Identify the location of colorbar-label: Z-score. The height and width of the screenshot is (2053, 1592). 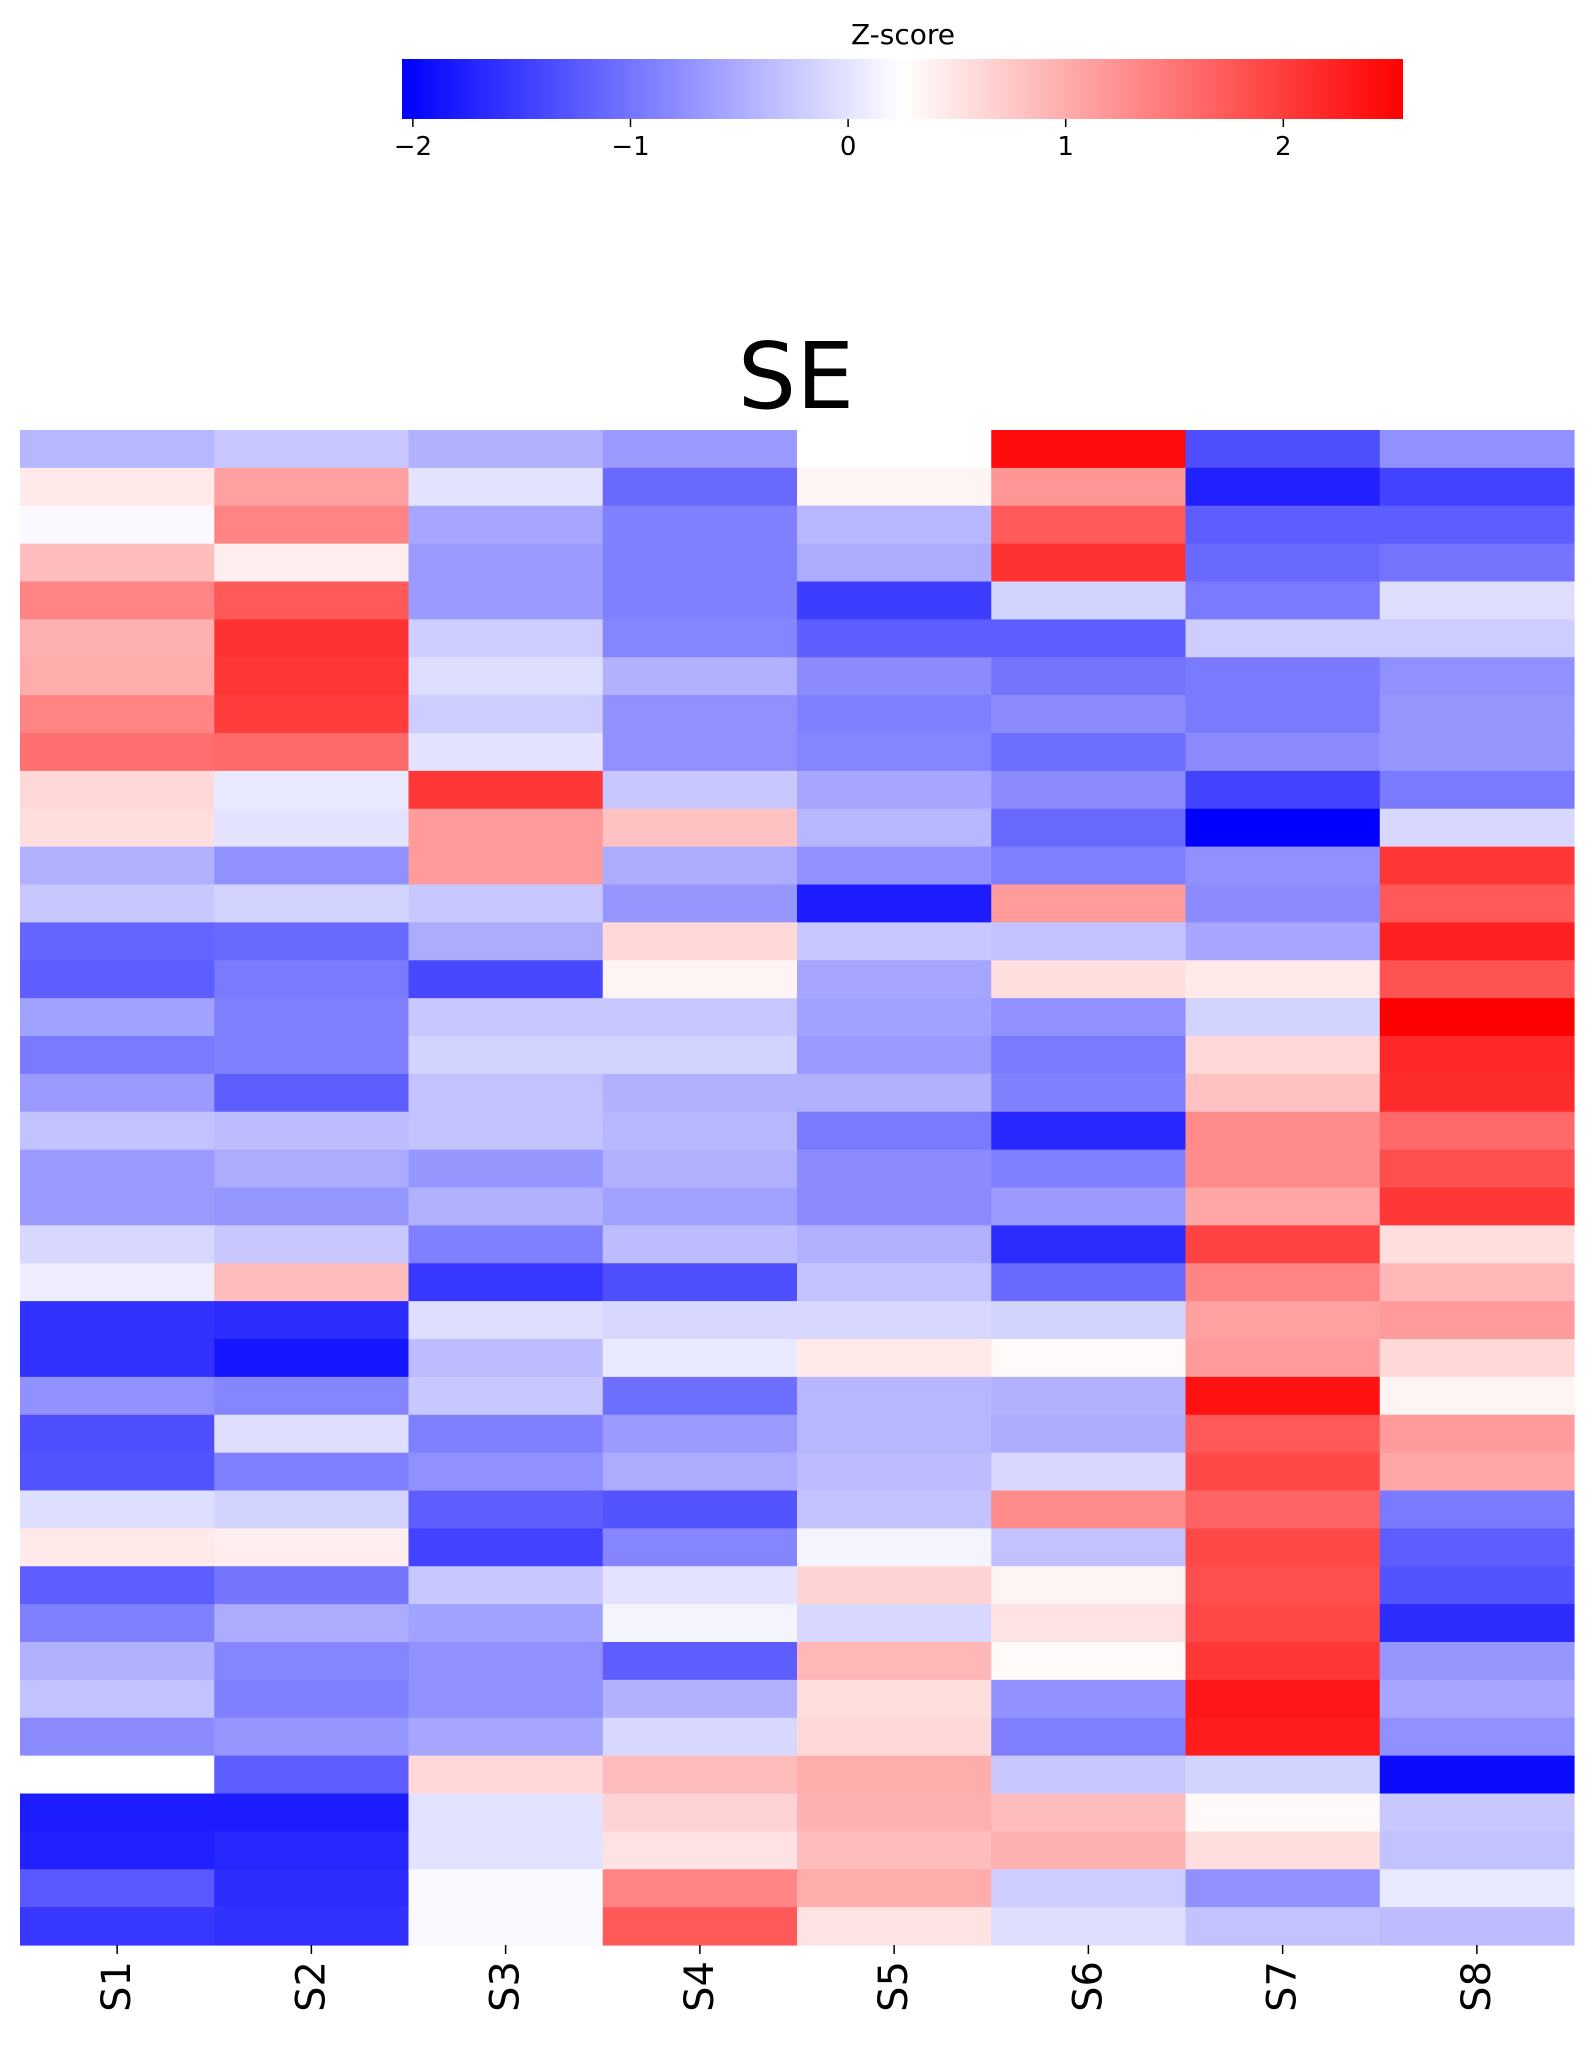
(903, 34).